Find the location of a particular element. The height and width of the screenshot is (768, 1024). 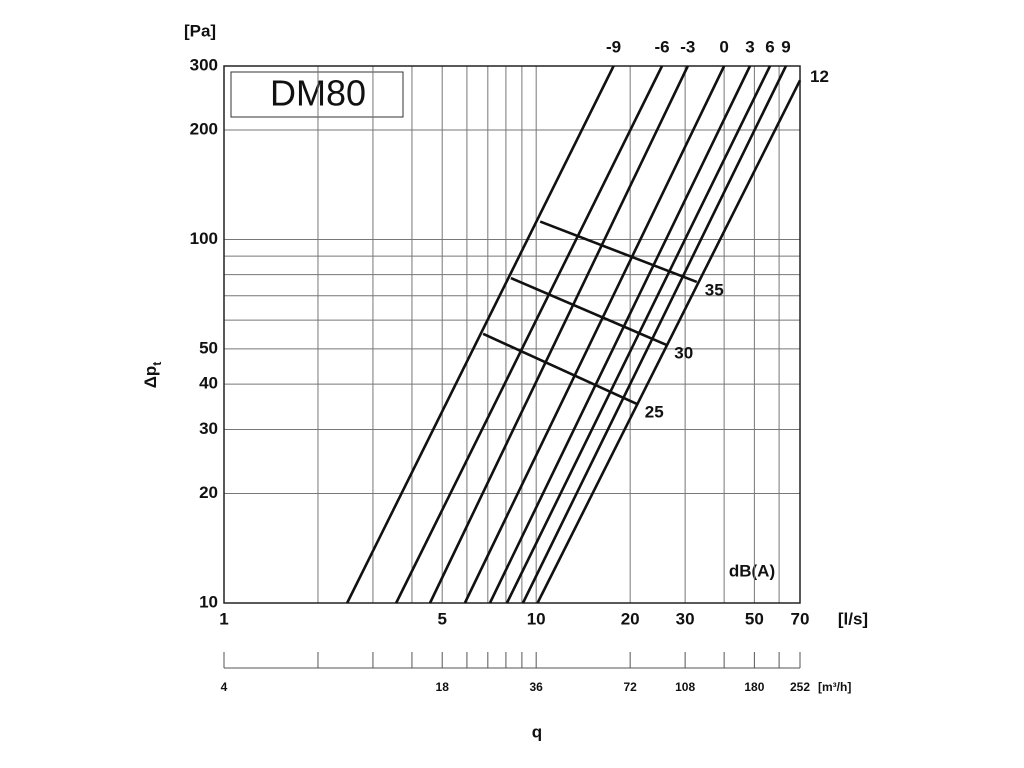

line-label: -9 is located at coordinates (613, 46).